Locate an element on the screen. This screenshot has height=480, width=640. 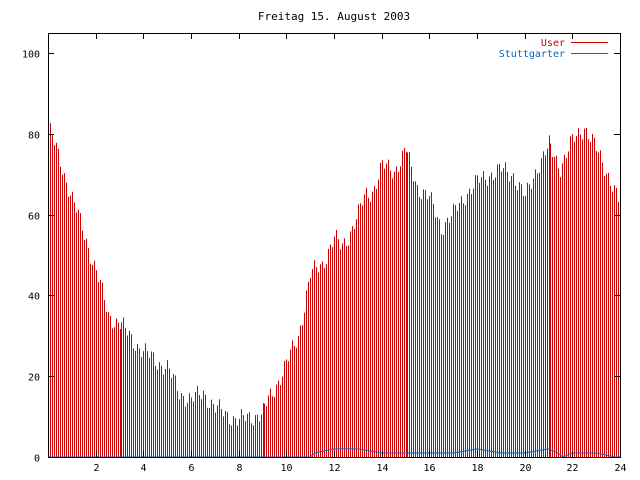
x-tick-label: 2 is located at coordinates (96, 468).